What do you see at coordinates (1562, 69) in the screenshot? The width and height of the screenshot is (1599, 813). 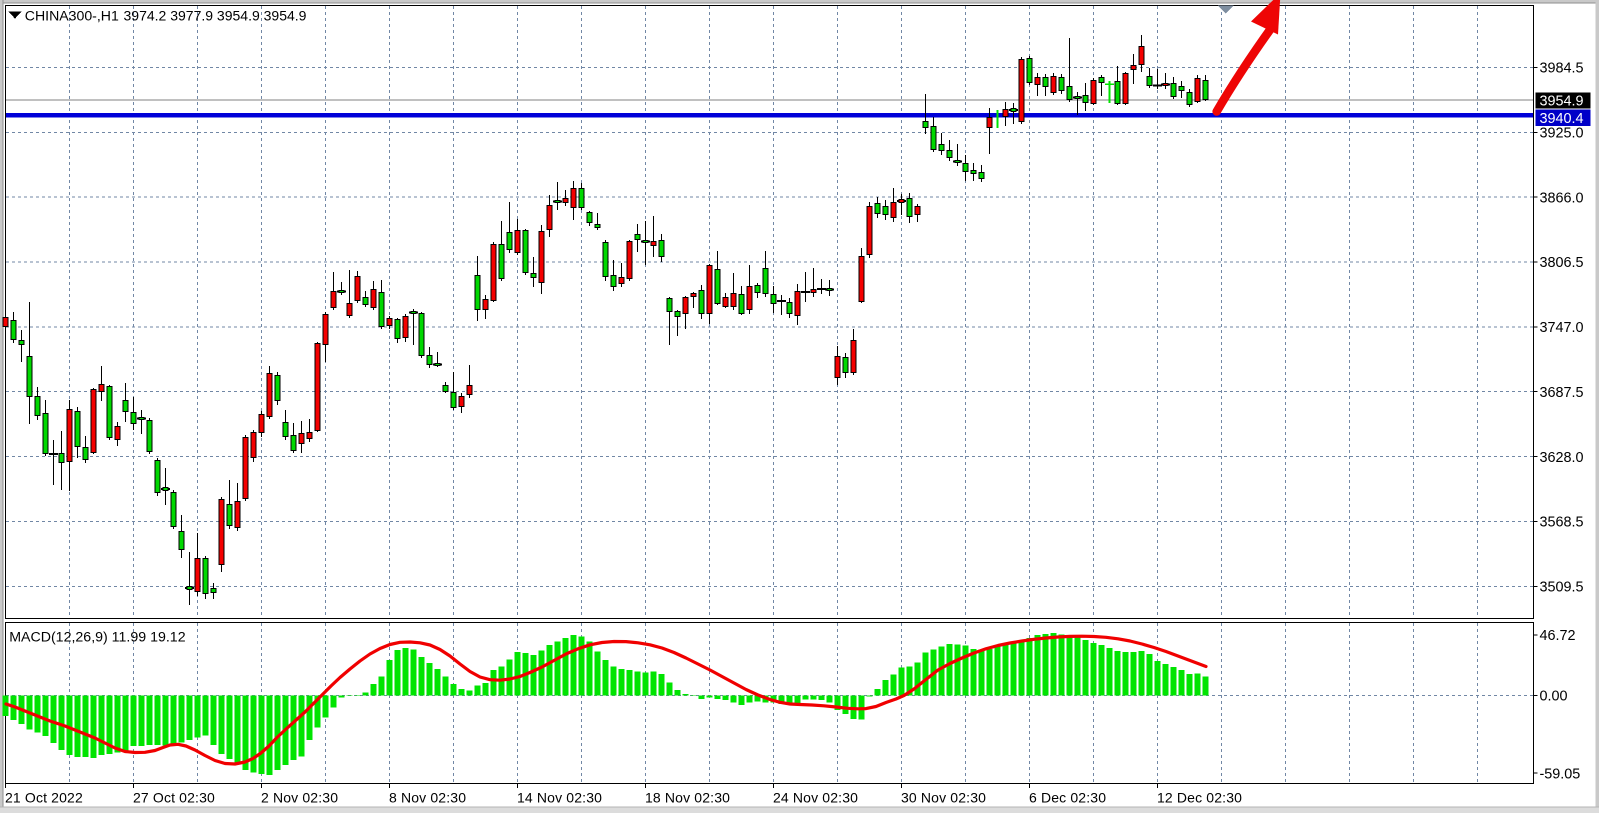 I see `svg-text: 3984.5` at bounding box center [1562, 69].